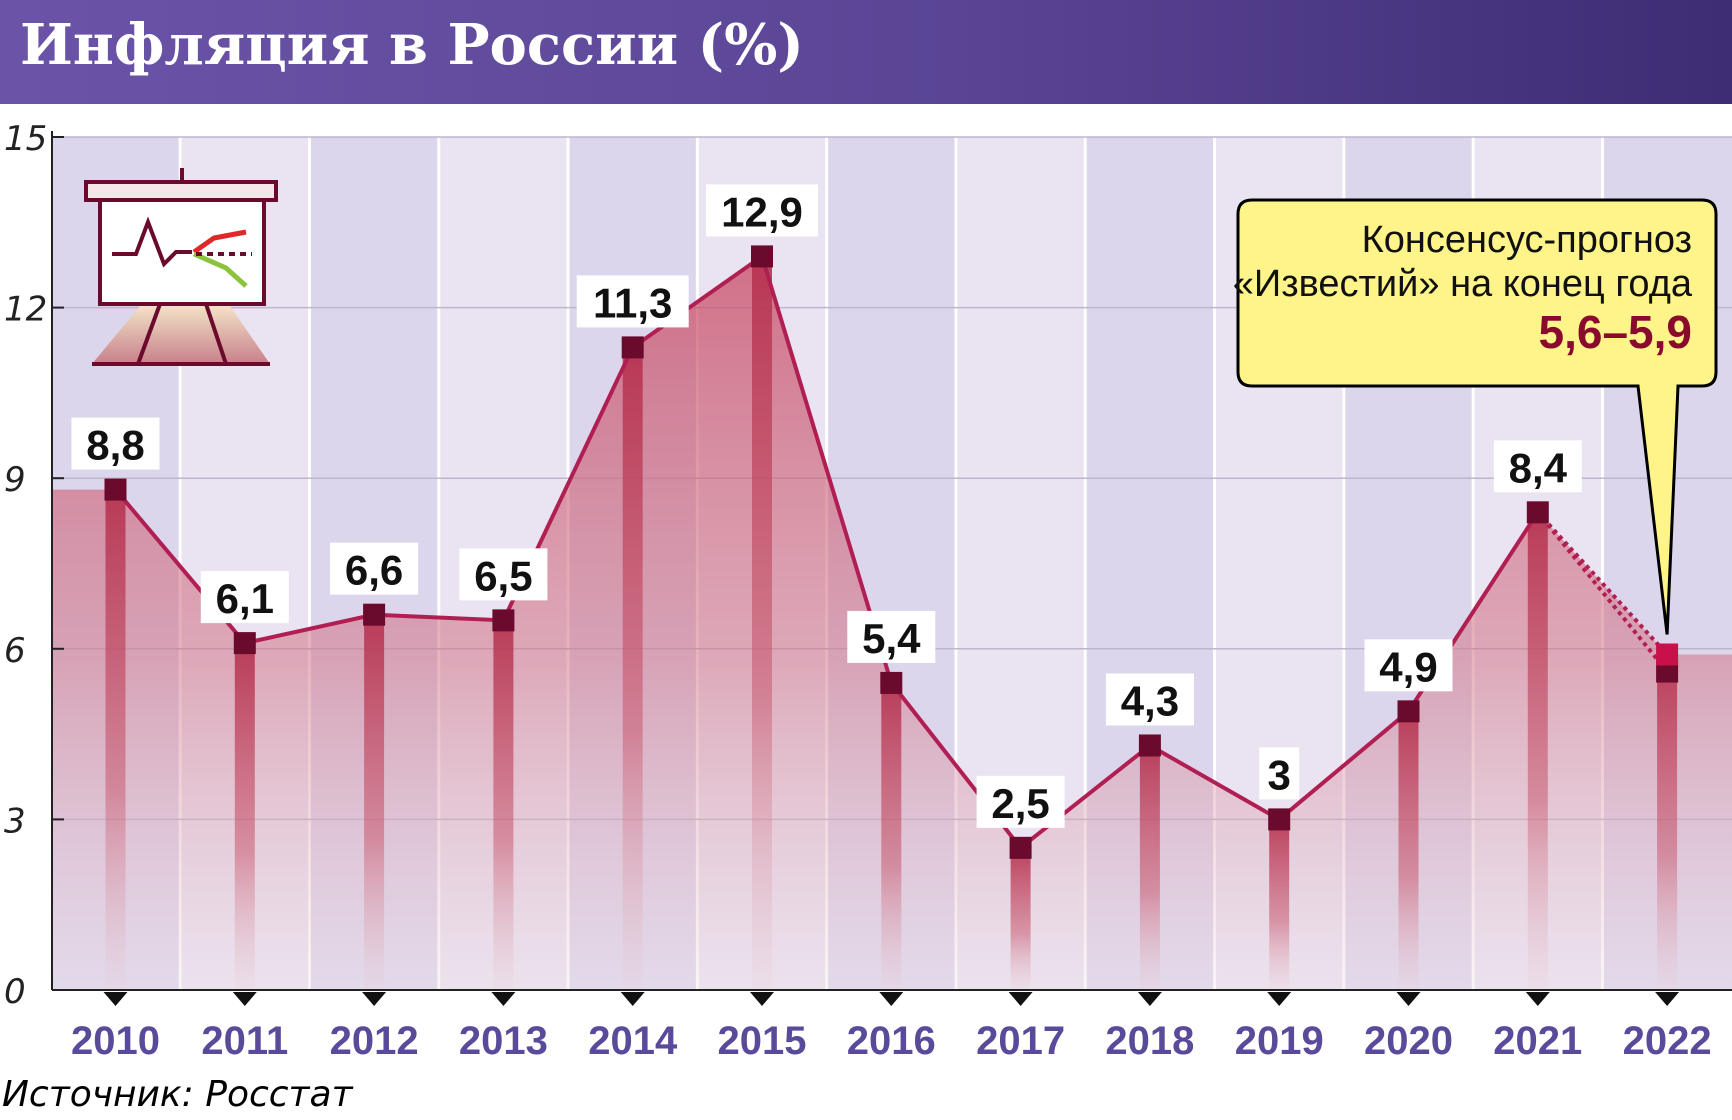 The width and height of the screenshot is (1732, 1120). I want to click on x-tick-label-2013: 2013, so click(503, 1041).